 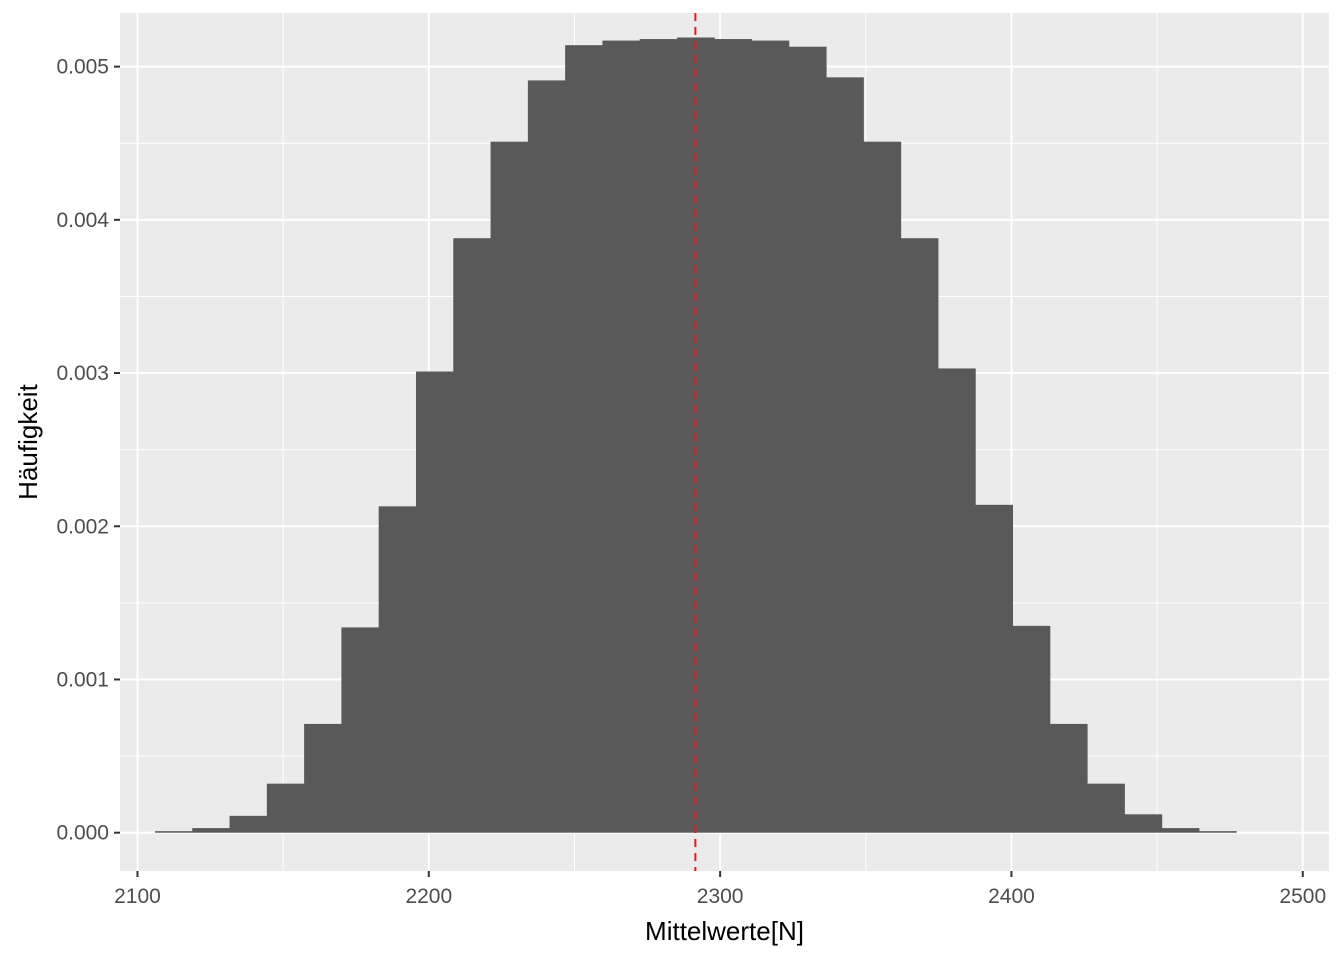 What do you see at coordinates (428, 896) in the screenshot?
I see `x-tick-label: 2200` at bounding box center [428, 896].